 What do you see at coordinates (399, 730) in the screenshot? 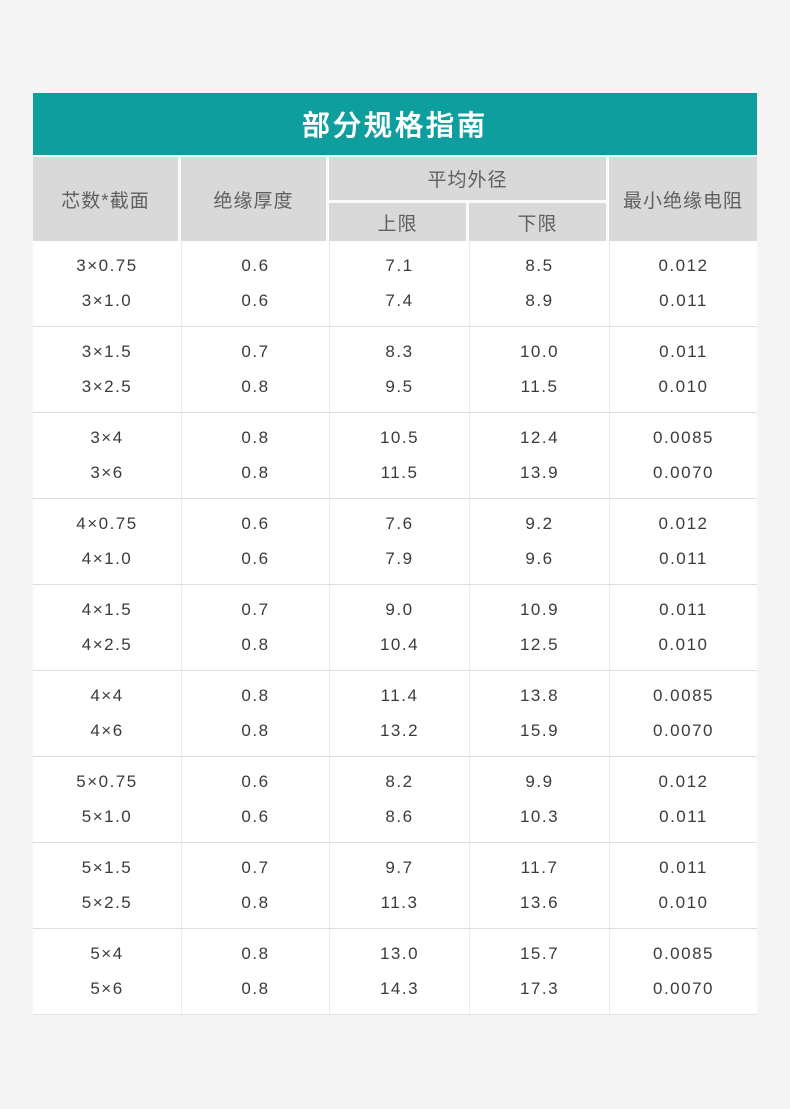
I see `cell-value: 13.2` at bounding box center [399, 730].